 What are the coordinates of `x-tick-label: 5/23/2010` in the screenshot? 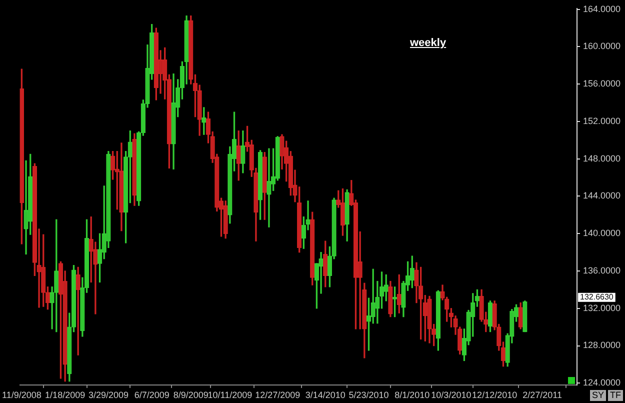 It's located at (368, 395).